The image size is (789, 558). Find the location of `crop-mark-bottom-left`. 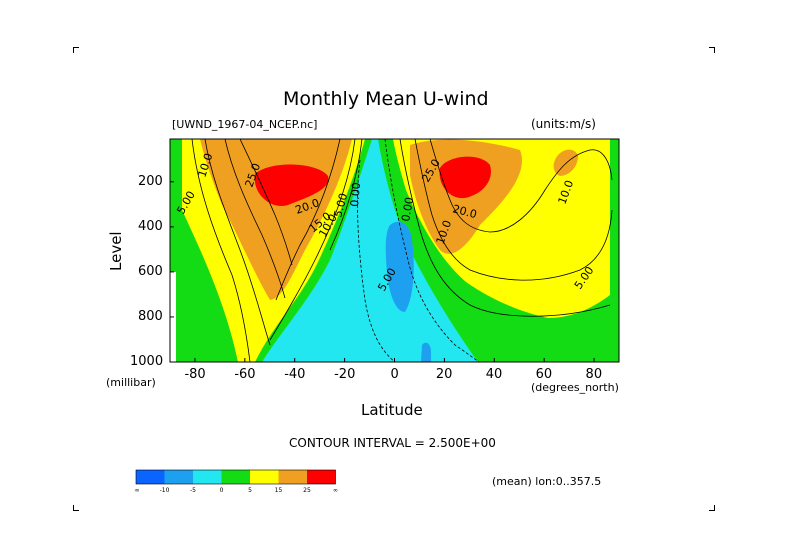

crop-mark-bottom-left is located at coordinates (76, 508).